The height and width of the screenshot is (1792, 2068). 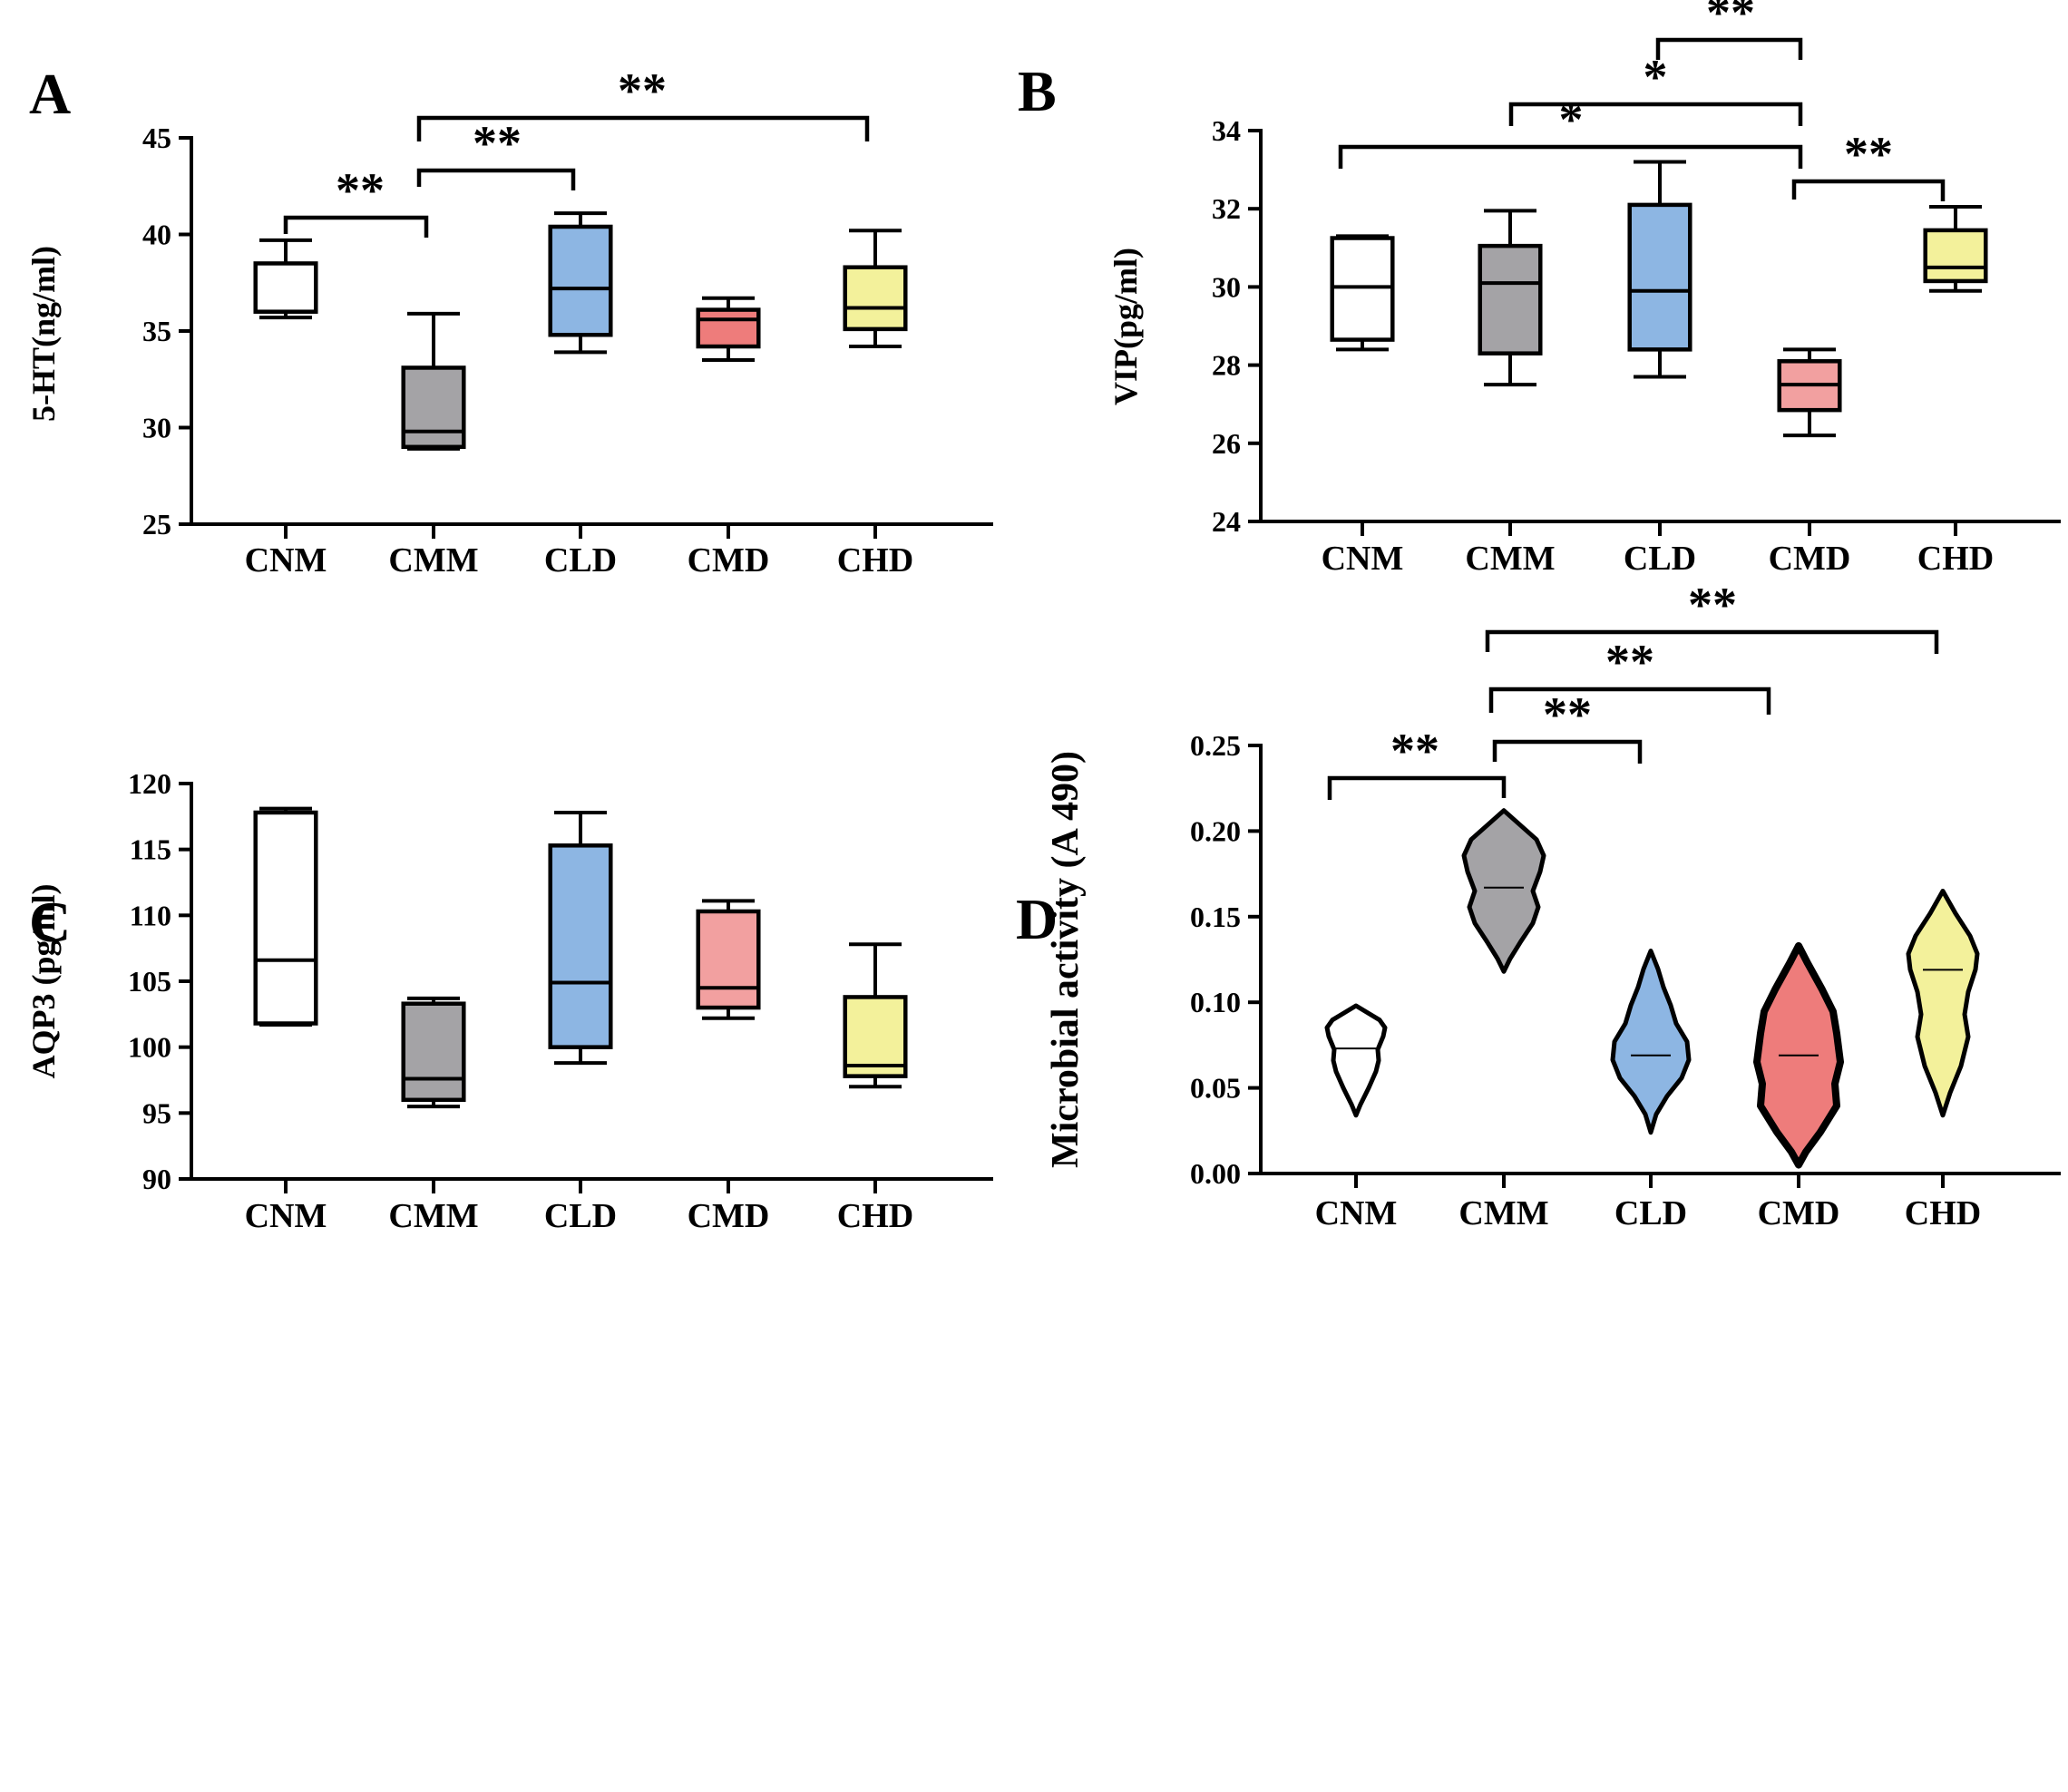 What do you see at coordinates (1571, 120) in the screenshot?
I see `sig-label-1-2: *` at bounding box center [1571, 120].